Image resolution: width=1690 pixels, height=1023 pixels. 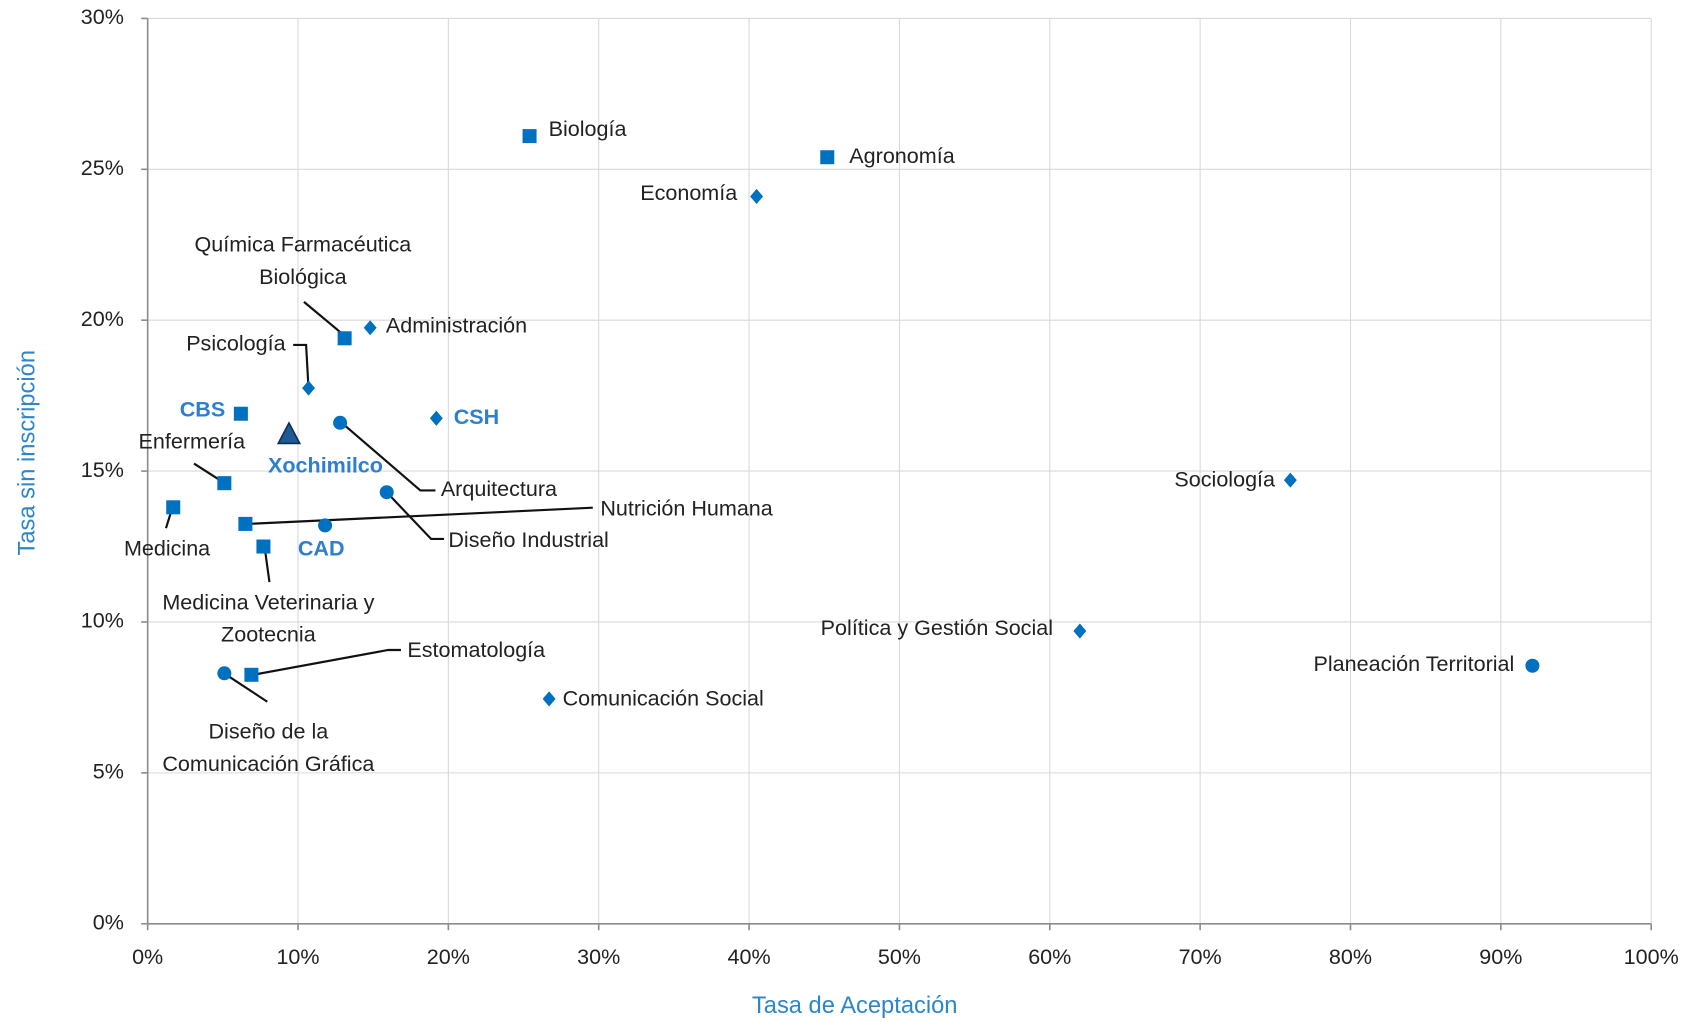 What do you see at coordinates (477, 416) in the screenshot?
I see `point-label: CSH` at bounding box center [477, 416].